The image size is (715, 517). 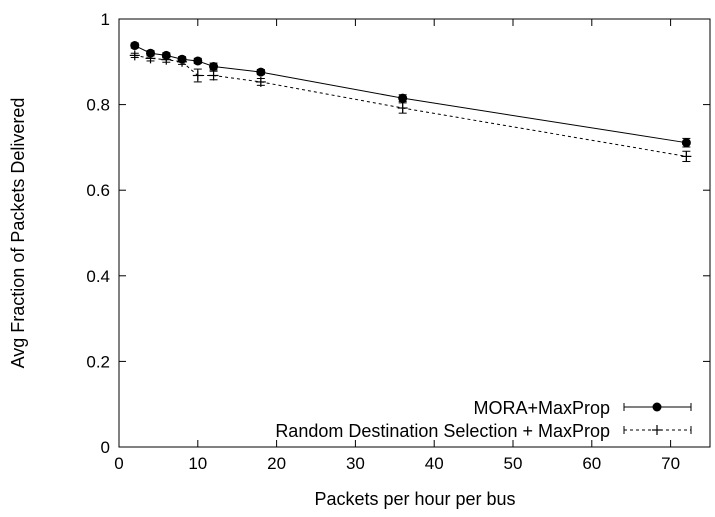 I want to click on series-line, so click(x=410, y=94).